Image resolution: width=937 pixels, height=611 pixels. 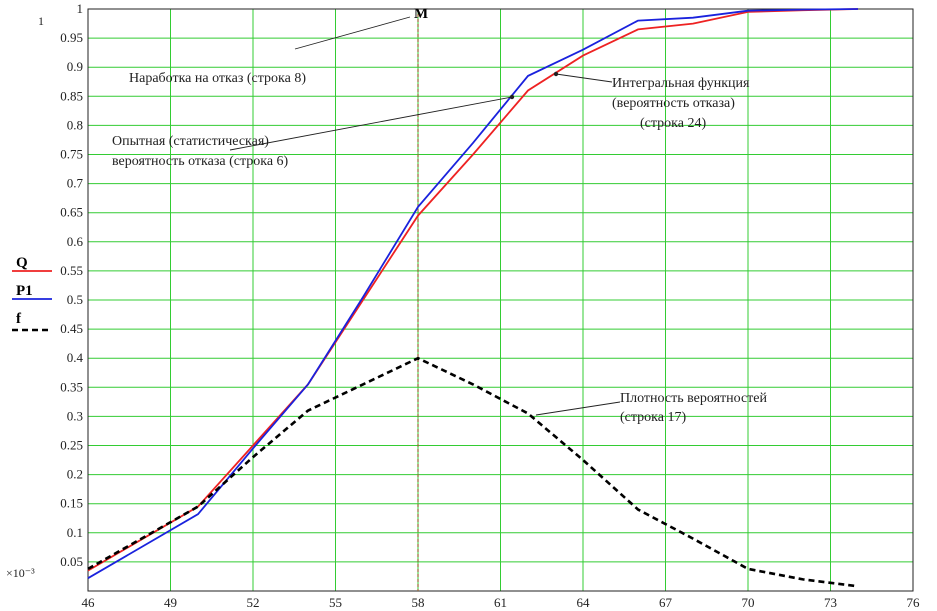 I want to click on y-tick-label: 0.45, so click(x=71, y=328).